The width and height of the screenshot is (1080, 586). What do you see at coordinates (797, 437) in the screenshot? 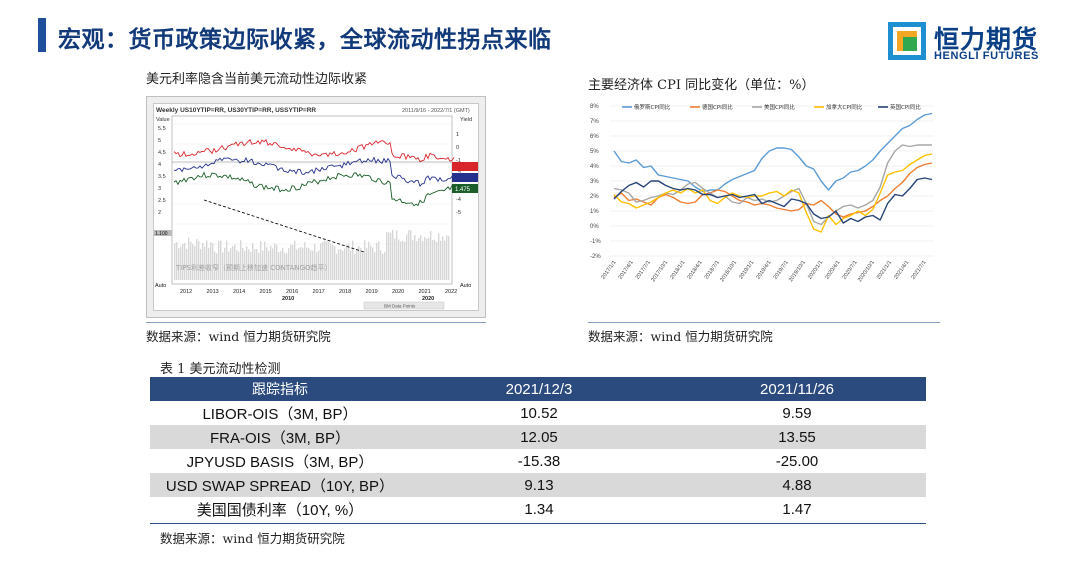
I see `table-cell-value: 13.55` at bounding box center [797, 437].